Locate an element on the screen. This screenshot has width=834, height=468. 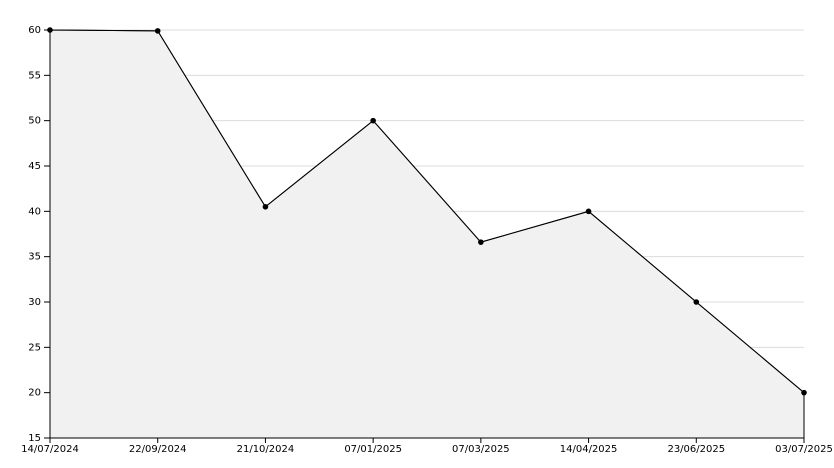
x-tick-label: 23/06/2025 is located at coordinates (696, 449).